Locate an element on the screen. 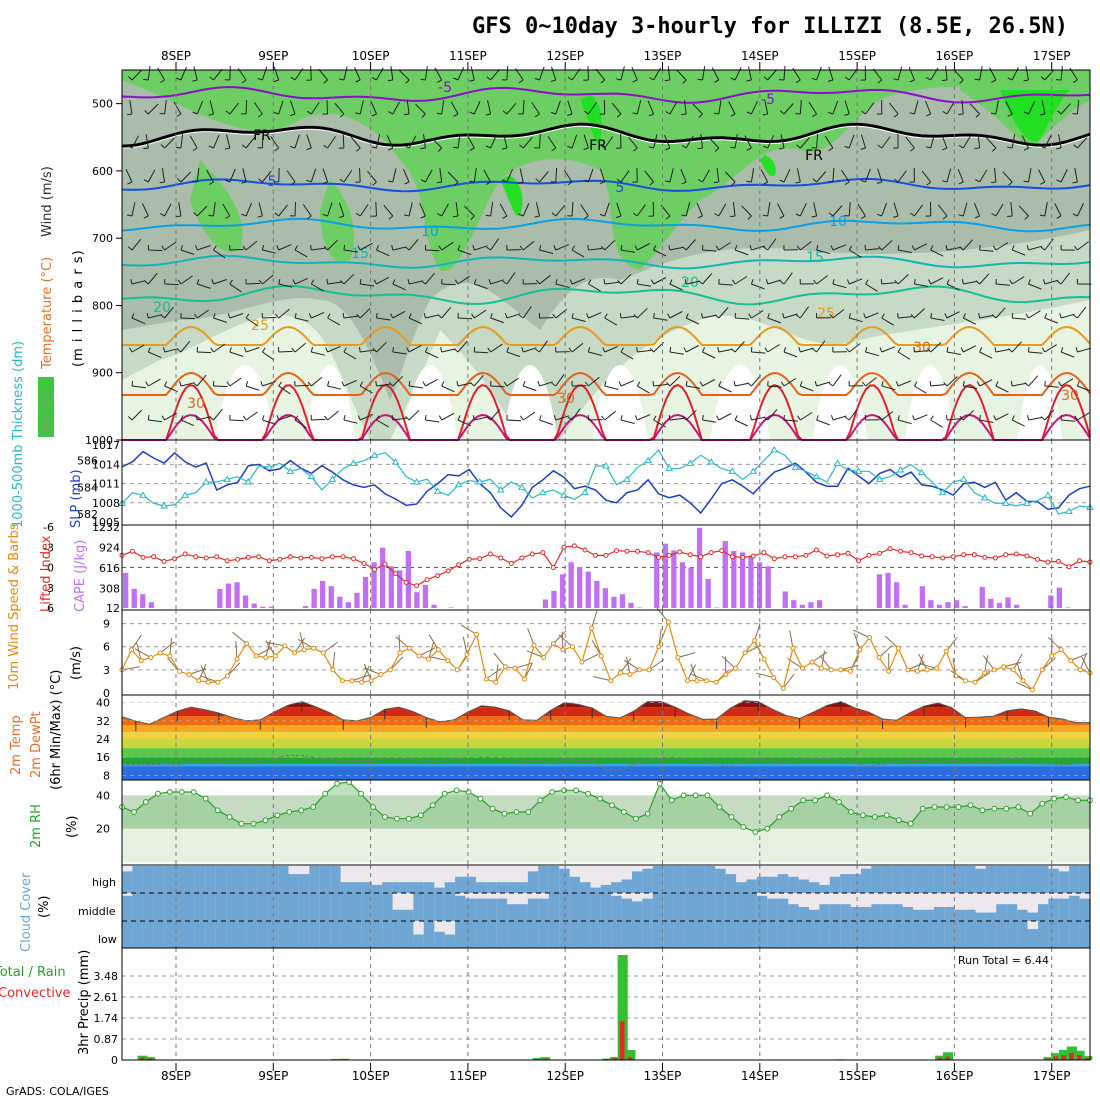 The width and height of the screenshot is (1100, 1100). panel-border is located at coordinates (606, 482).